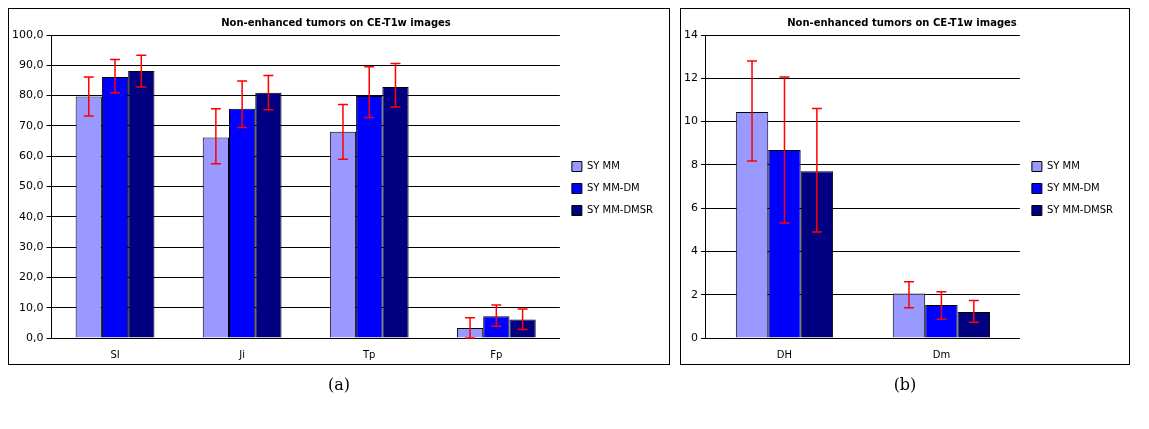 This screenshot has width=1149, height=429. I want to click on y-tick-label: 40,0, so click(31, 216).